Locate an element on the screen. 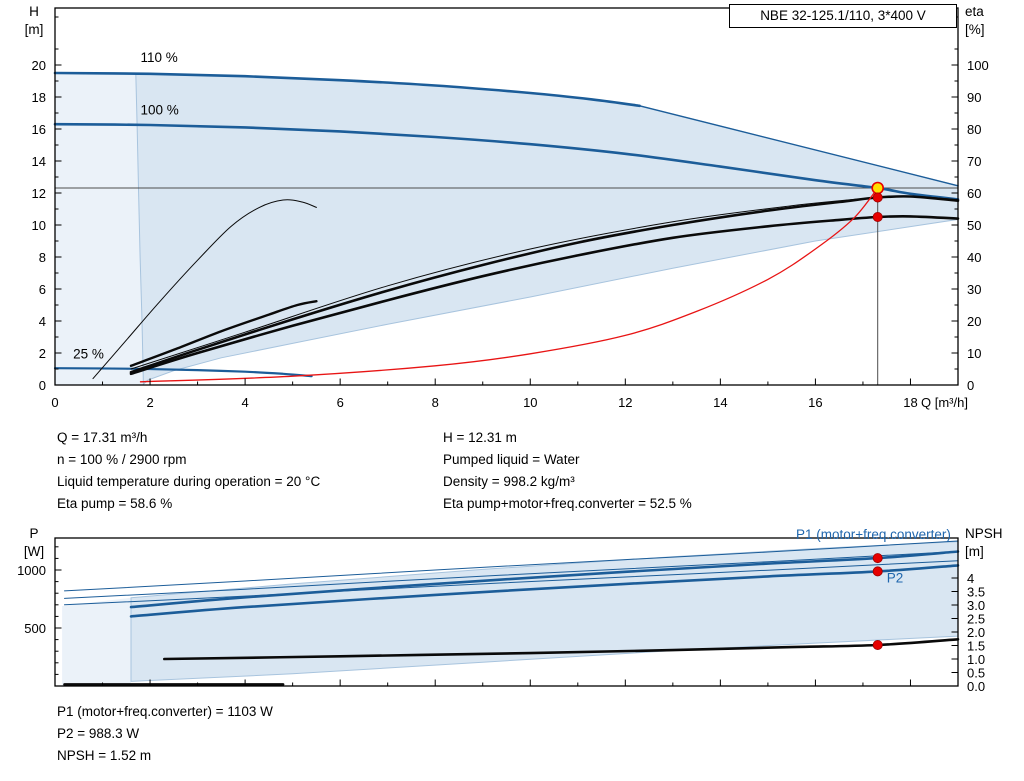  svg-text: 50 is located at coordinates (974, 225).